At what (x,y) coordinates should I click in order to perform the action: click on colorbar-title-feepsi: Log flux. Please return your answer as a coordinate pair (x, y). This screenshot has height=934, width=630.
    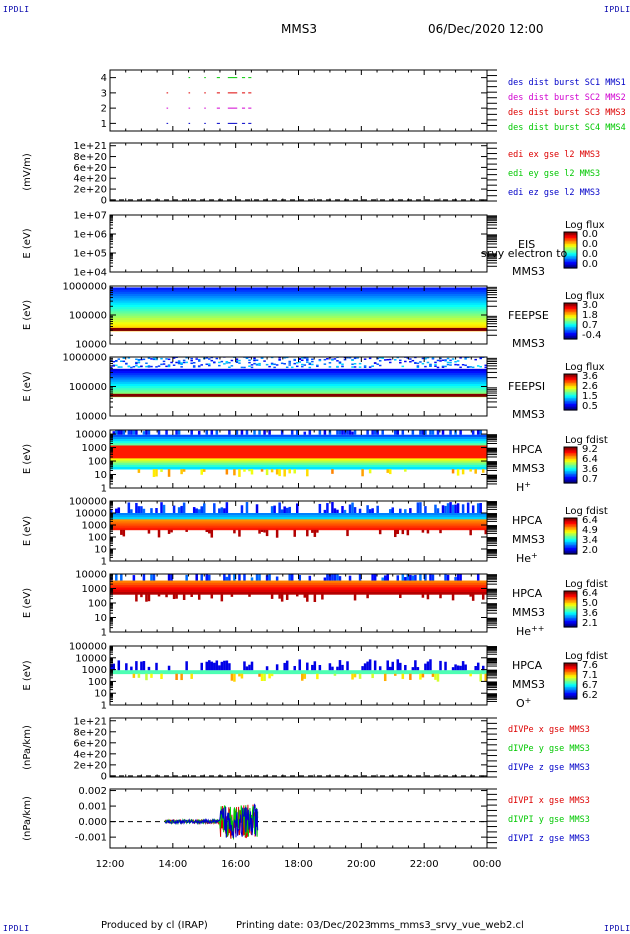
    Looking at the image, I should click on (585, 367).